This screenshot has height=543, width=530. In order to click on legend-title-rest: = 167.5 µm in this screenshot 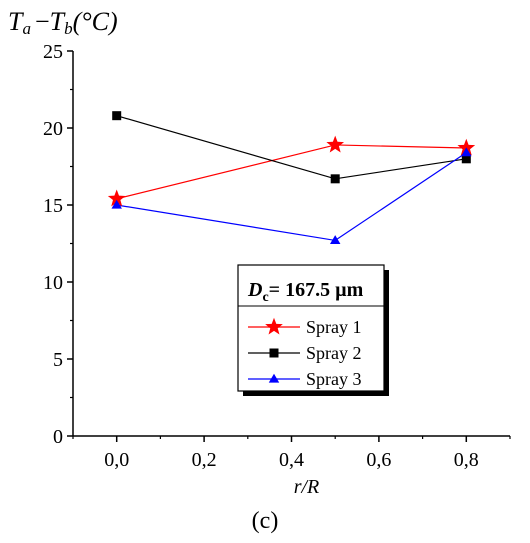, I will do `click(316, 290)`.